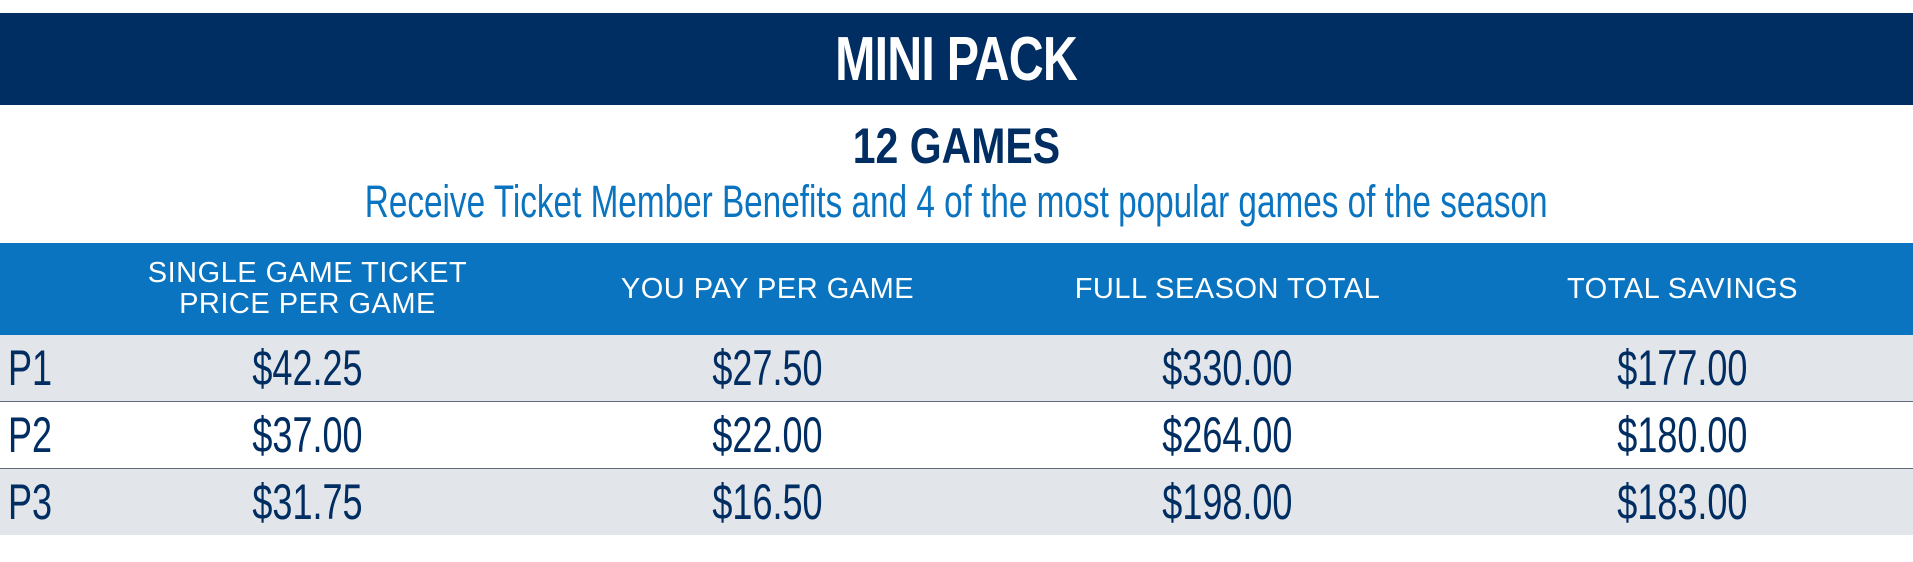  I want to click on header-total-savings: TOTAL SAVINGS, so click(1682, 288).